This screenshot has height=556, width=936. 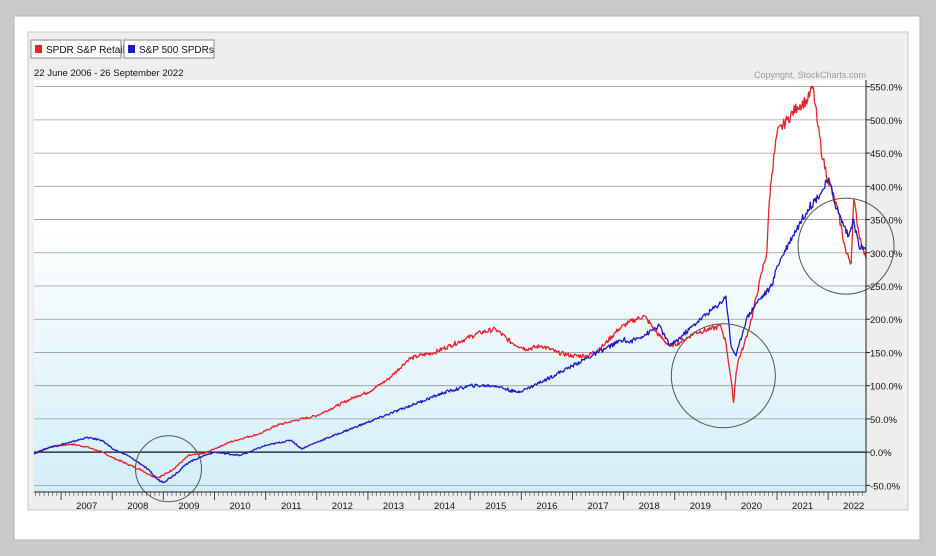 I want to click on y-tick-label: 500.0%, so click(x=886, y=121).